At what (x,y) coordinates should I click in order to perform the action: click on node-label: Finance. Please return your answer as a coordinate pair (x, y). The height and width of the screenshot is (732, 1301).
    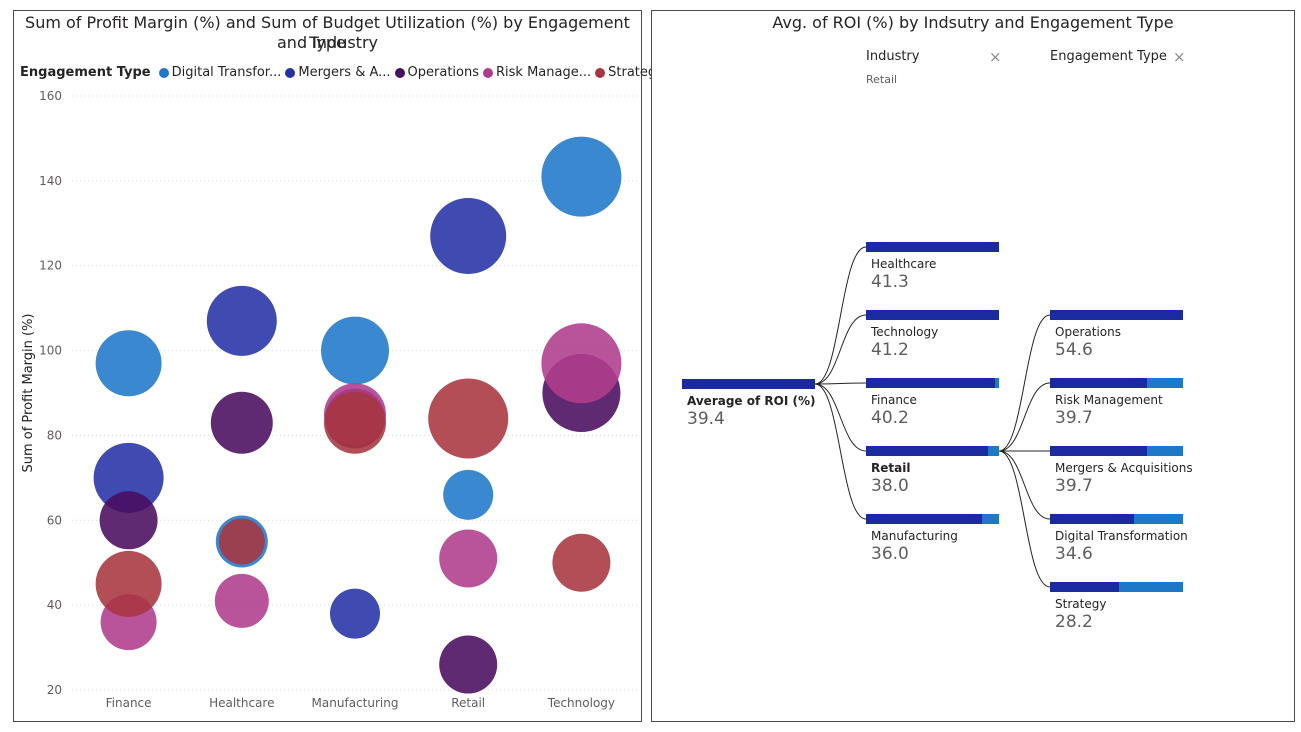
    Looking at the image, I should click on (894, 400).